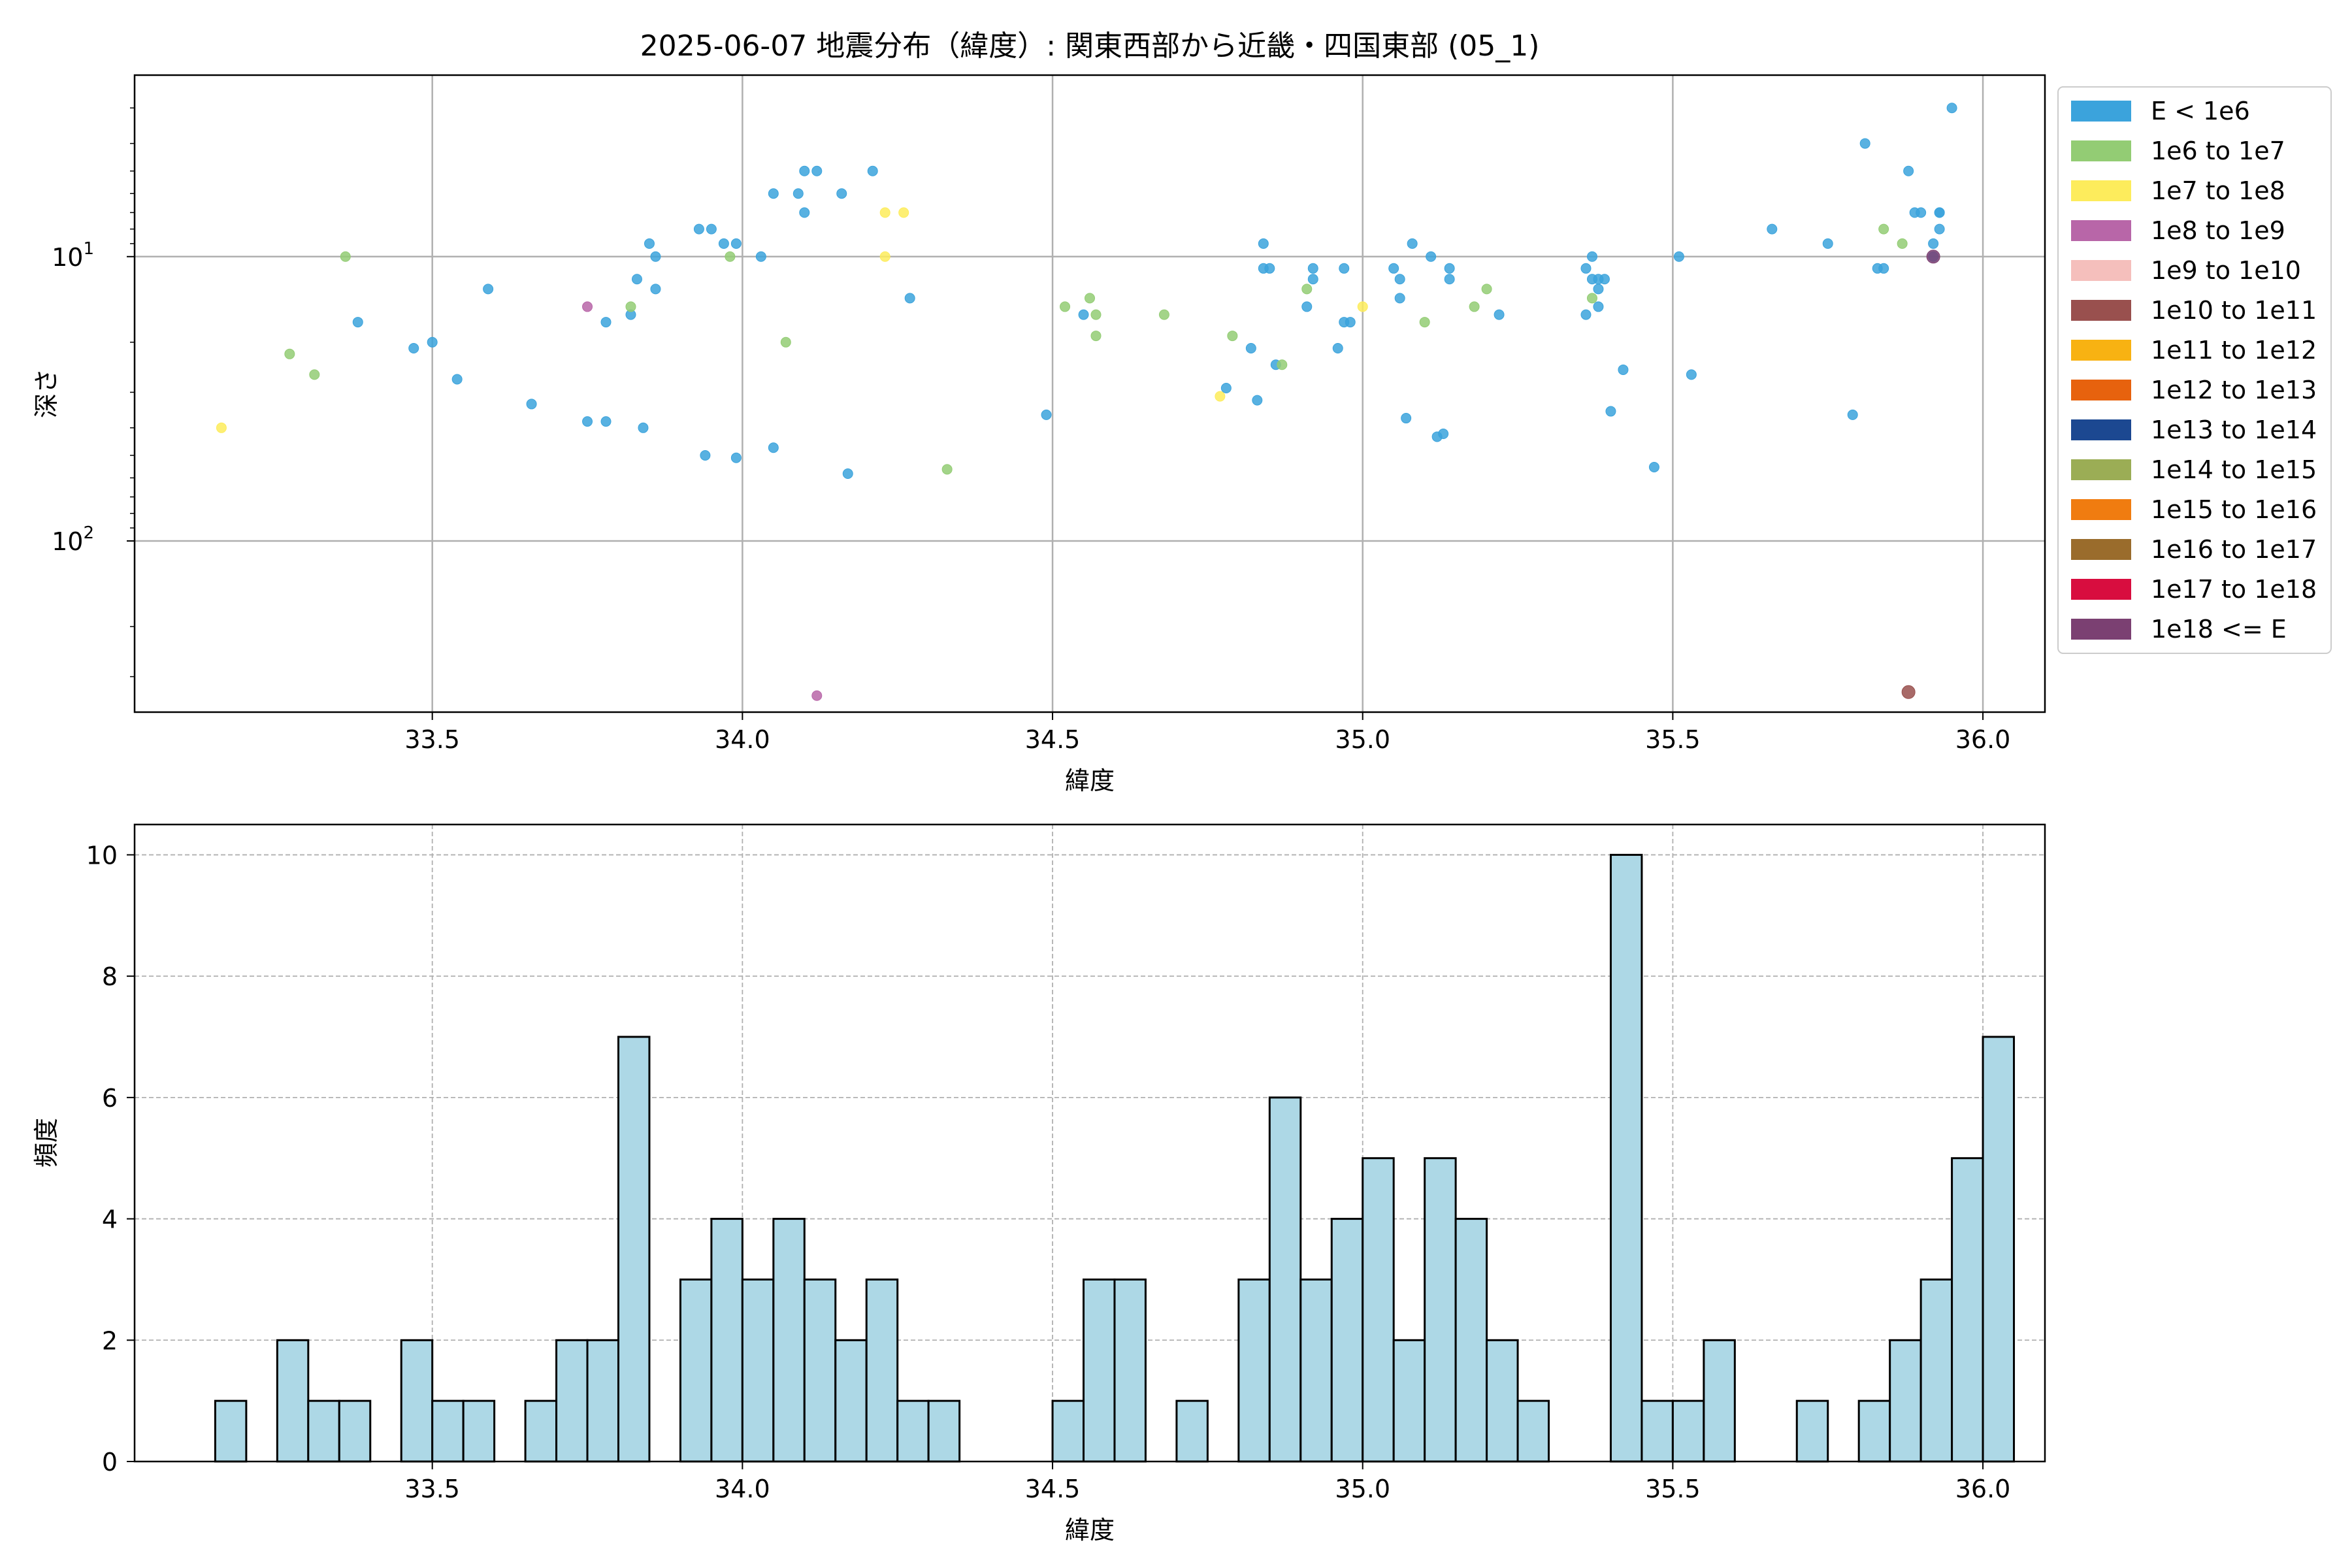 This screenshot has height=1568, width=2352. What do you see at coordinates (1207, 1482) in the screenshot?
I see `histogram-x-ticks: 33.5 34.0 34.5 35.0 35.5 36.0` at bounding box center [1207, 1482].